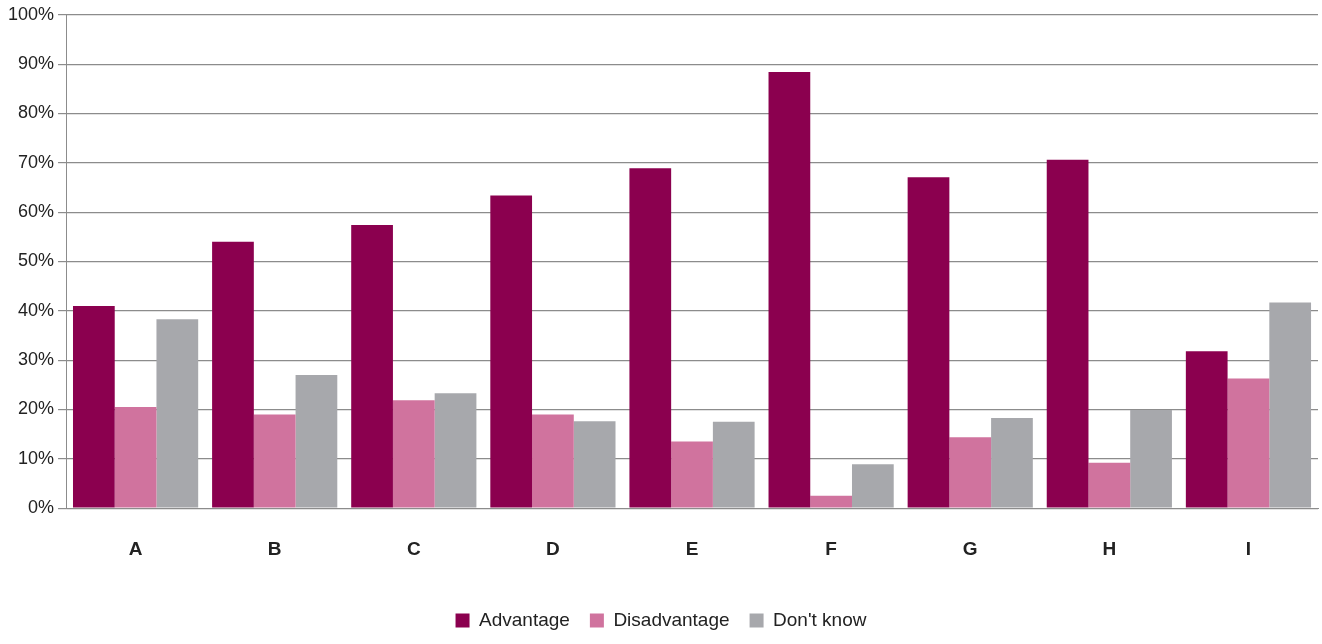 This screenshot has width=1322, height=644. I want to click on y-tick-label: 50%, so click(36, 260).